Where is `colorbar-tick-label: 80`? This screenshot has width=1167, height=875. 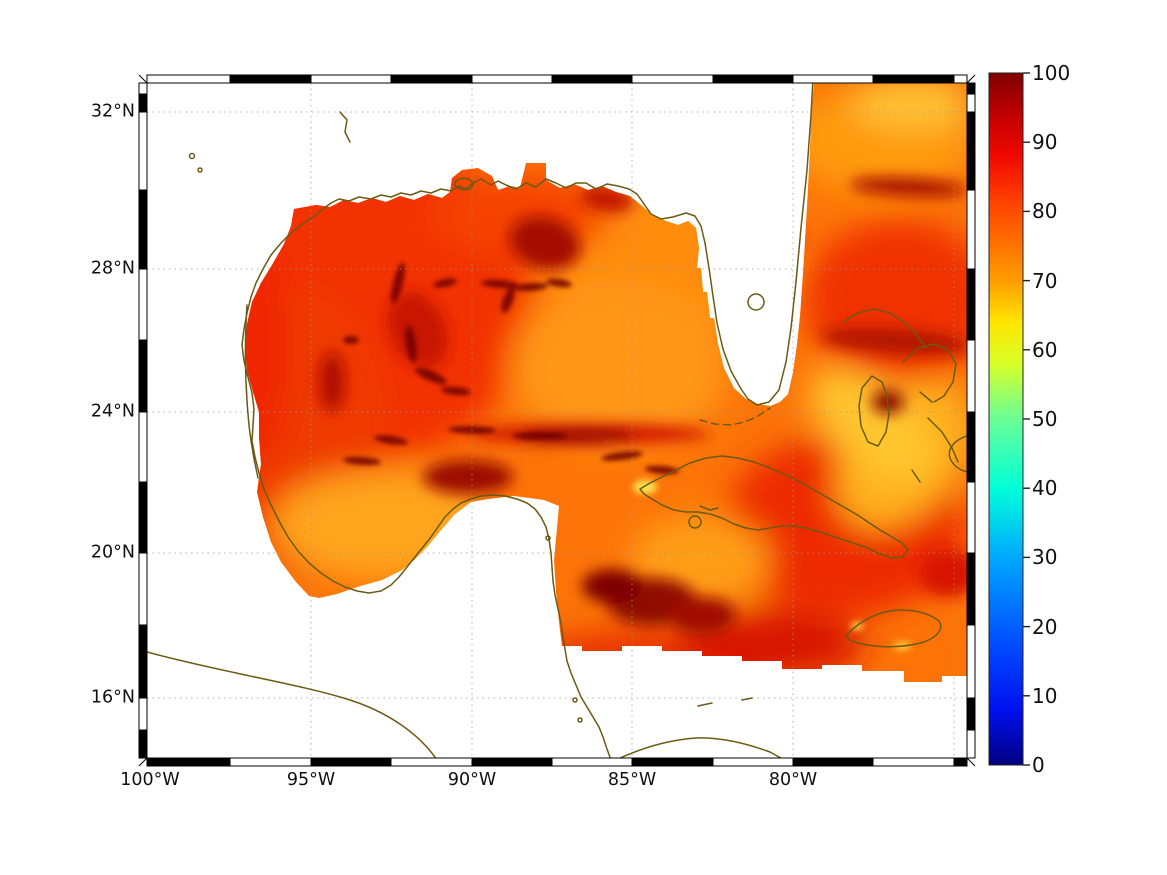
colorbar-tick-label: 80 is located at coordinates (1045, 211).